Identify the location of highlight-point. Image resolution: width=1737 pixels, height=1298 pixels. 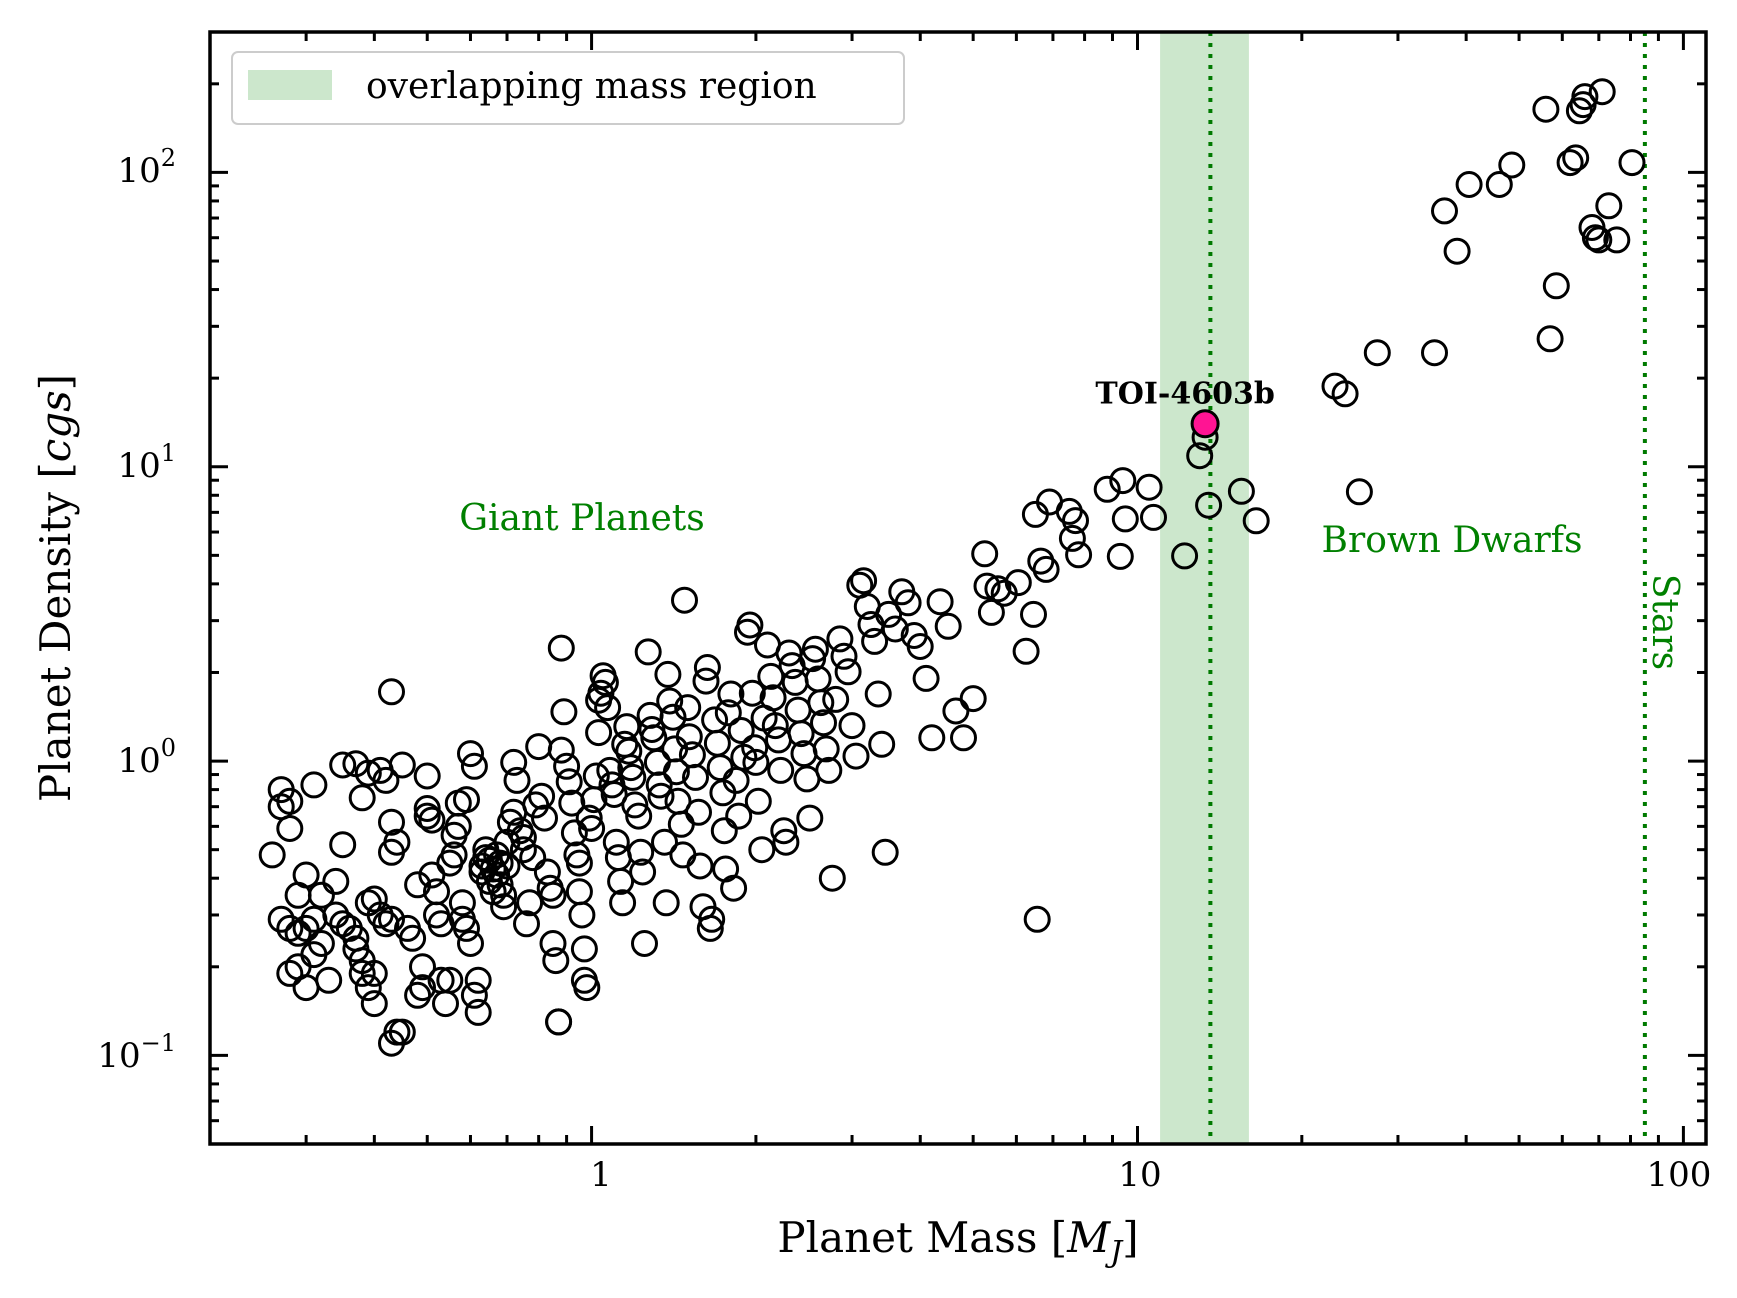
(1205, 424).